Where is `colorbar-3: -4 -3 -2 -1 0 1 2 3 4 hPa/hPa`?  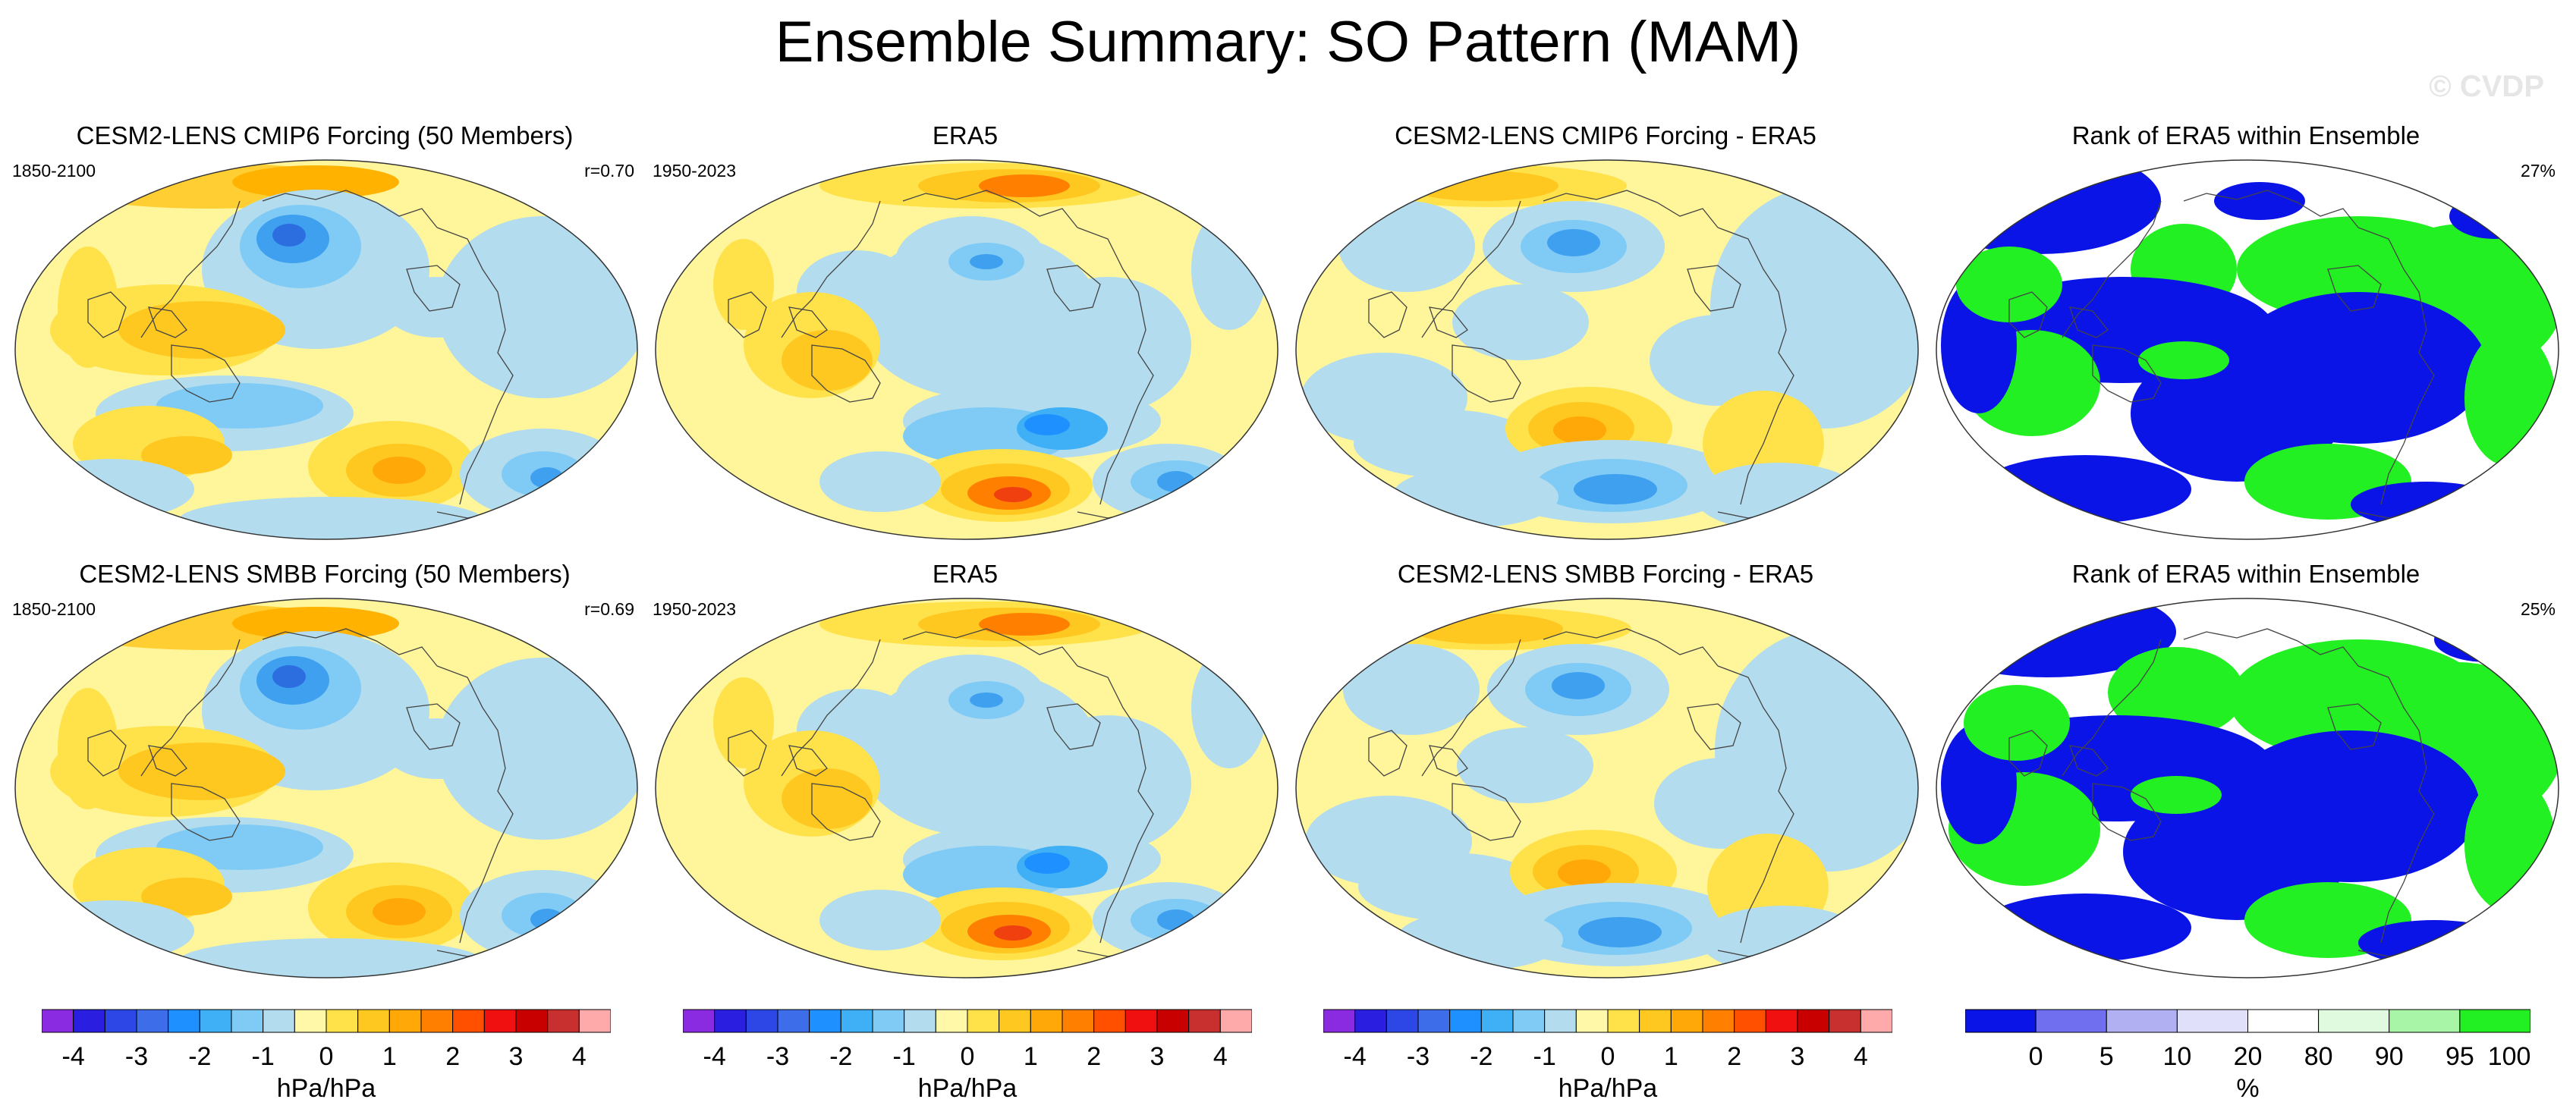
colorbar-3: -4 -3 -2 -1 0 1 2 3 4 hPa/hPa is located at coordinates (1607, 1058).